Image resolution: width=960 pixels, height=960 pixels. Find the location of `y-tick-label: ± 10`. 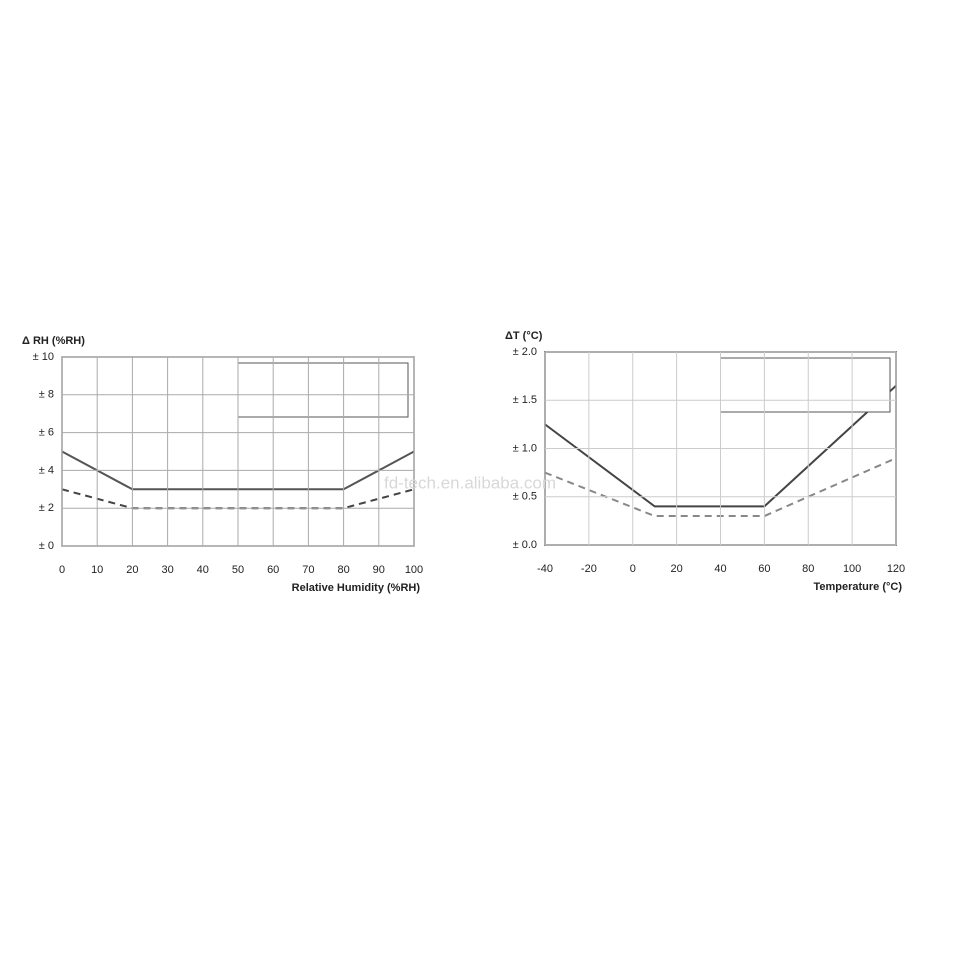

y-tick-label: ± 10 is located at coordinates (43, 357).